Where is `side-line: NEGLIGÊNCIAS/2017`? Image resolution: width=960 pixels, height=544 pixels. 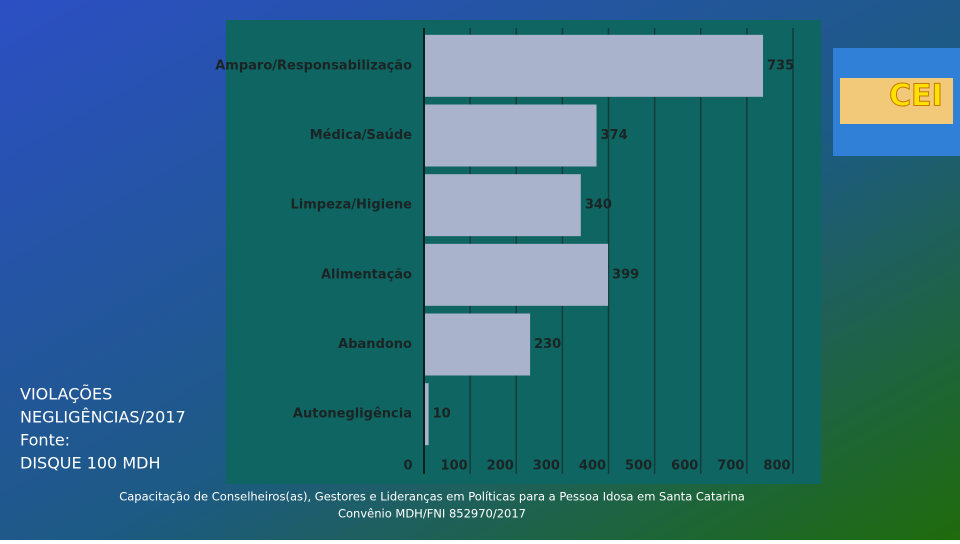
side-line: NEGLIGÊNCIAS/2017 is located at coordinates (103, 417).